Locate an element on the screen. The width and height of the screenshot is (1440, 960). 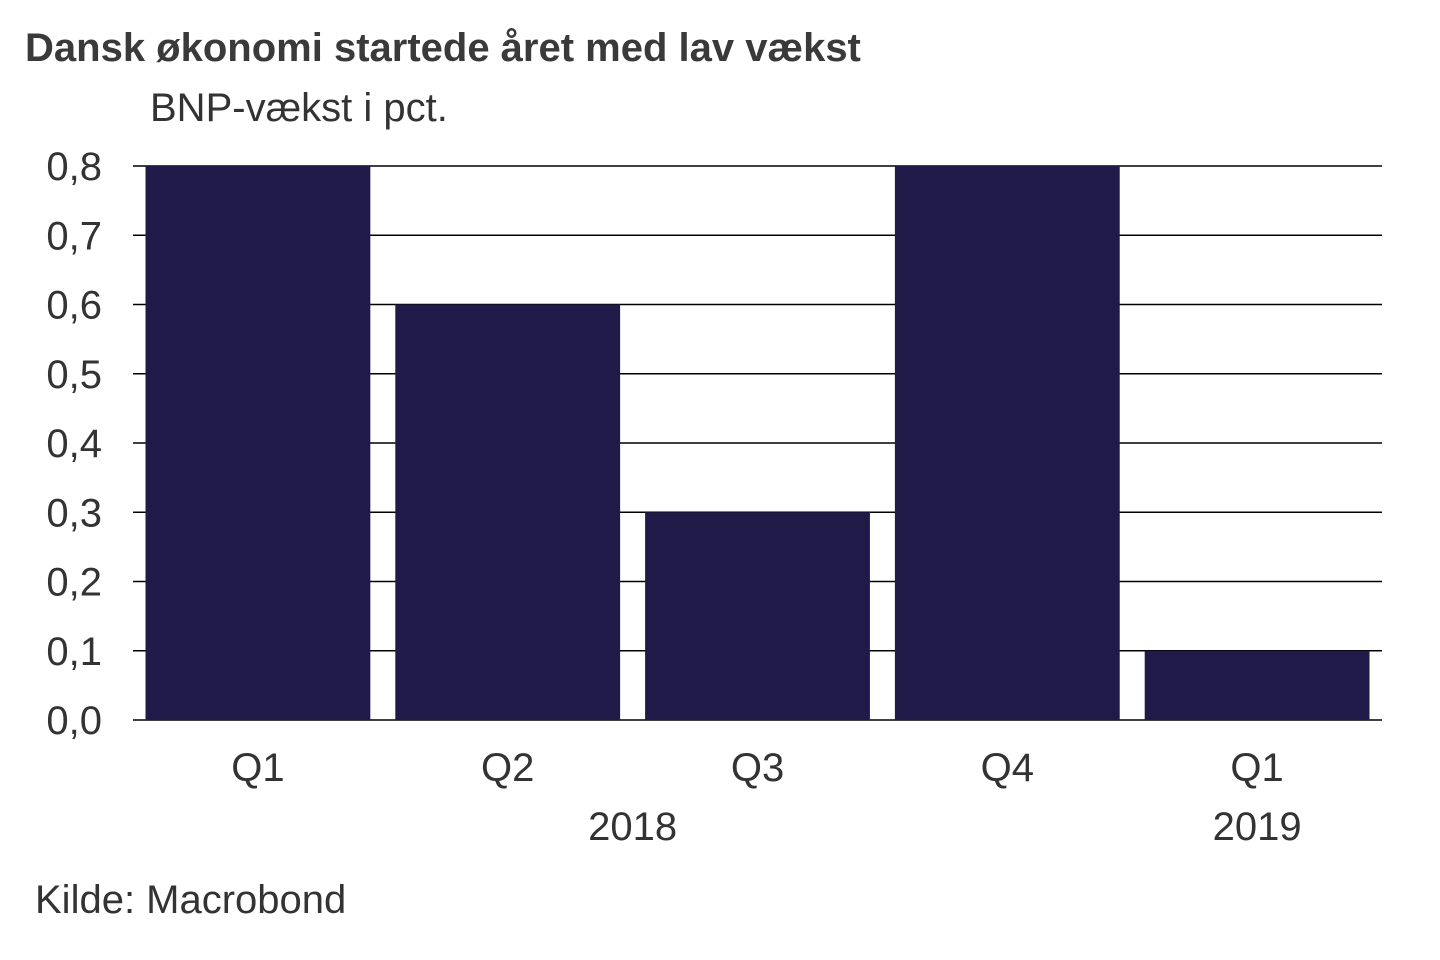
x-tick-label: Q3 is located at coordinates (757, 768).